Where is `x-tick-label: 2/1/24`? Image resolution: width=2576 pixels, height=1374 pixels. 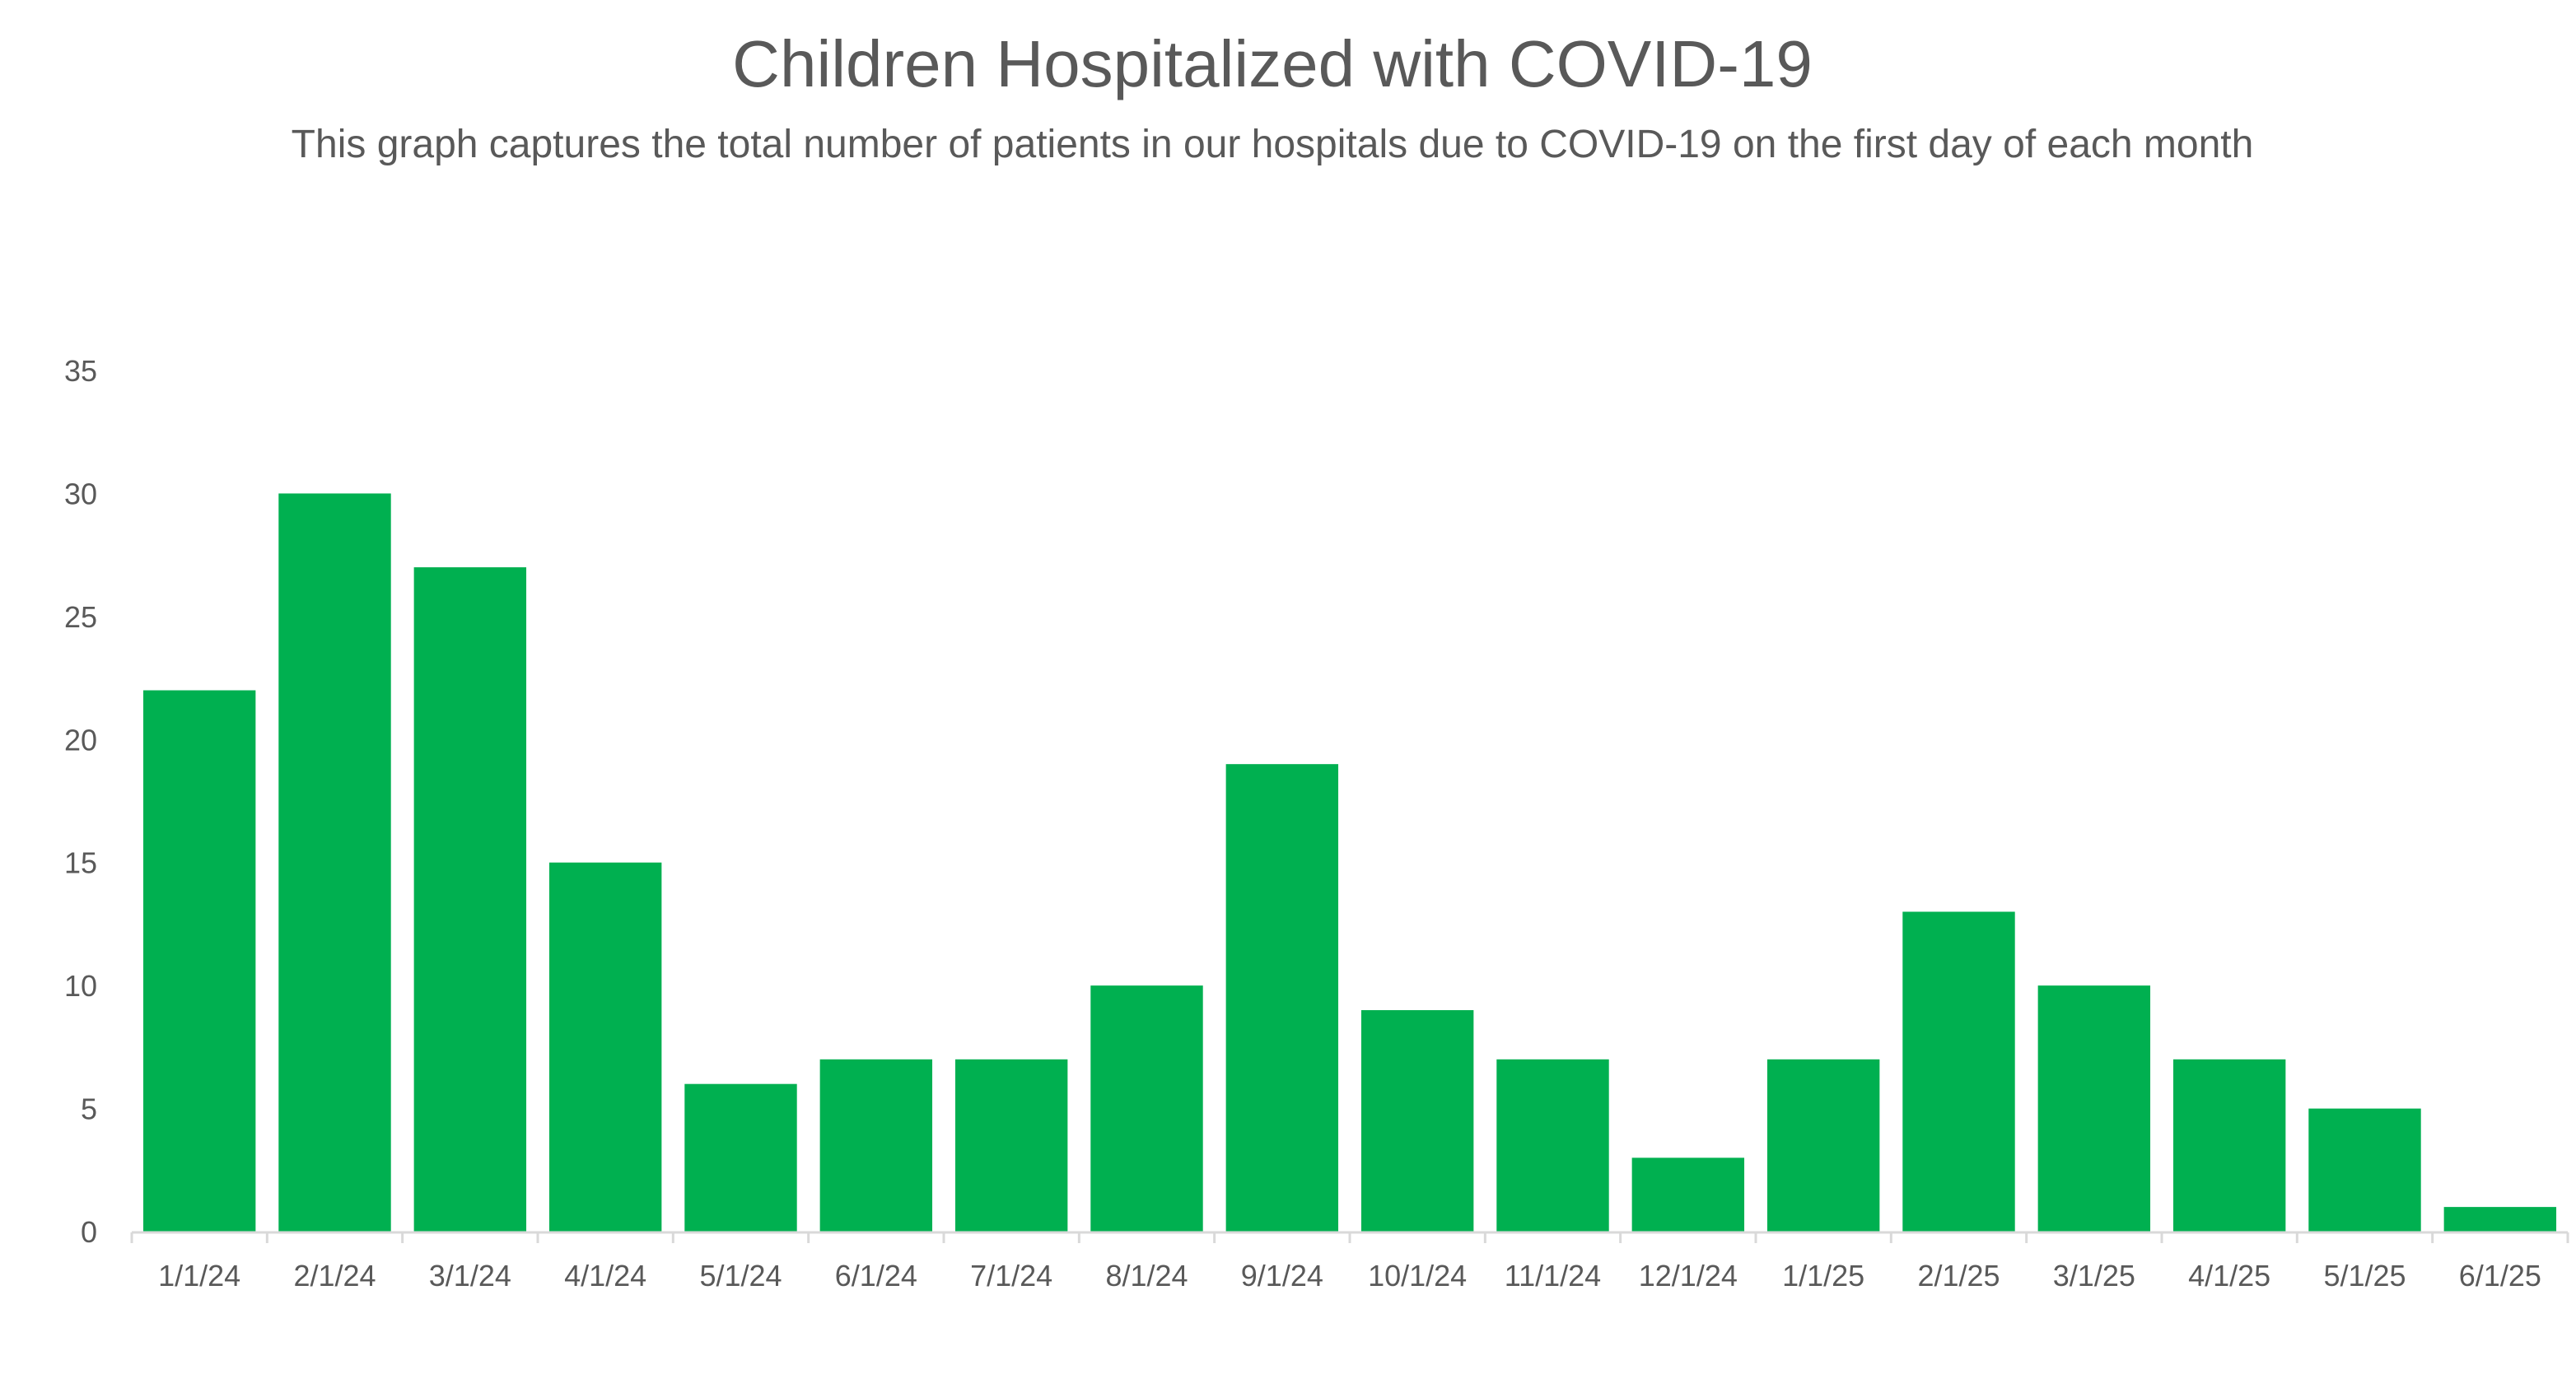
x-tick-label: 2/1/24 is located at coordinates (334, 1275).